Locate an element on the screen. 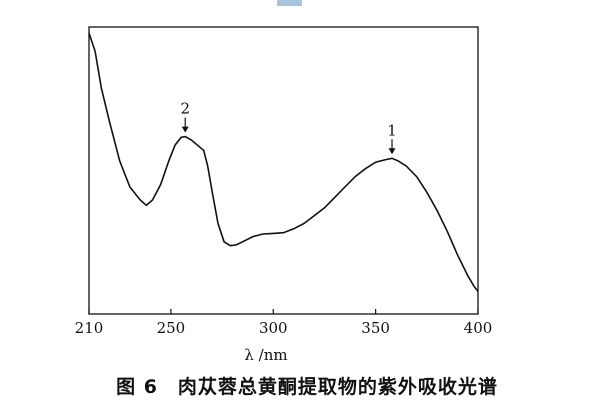  x-tick-label: 350 is located at coordinates (375, 328).